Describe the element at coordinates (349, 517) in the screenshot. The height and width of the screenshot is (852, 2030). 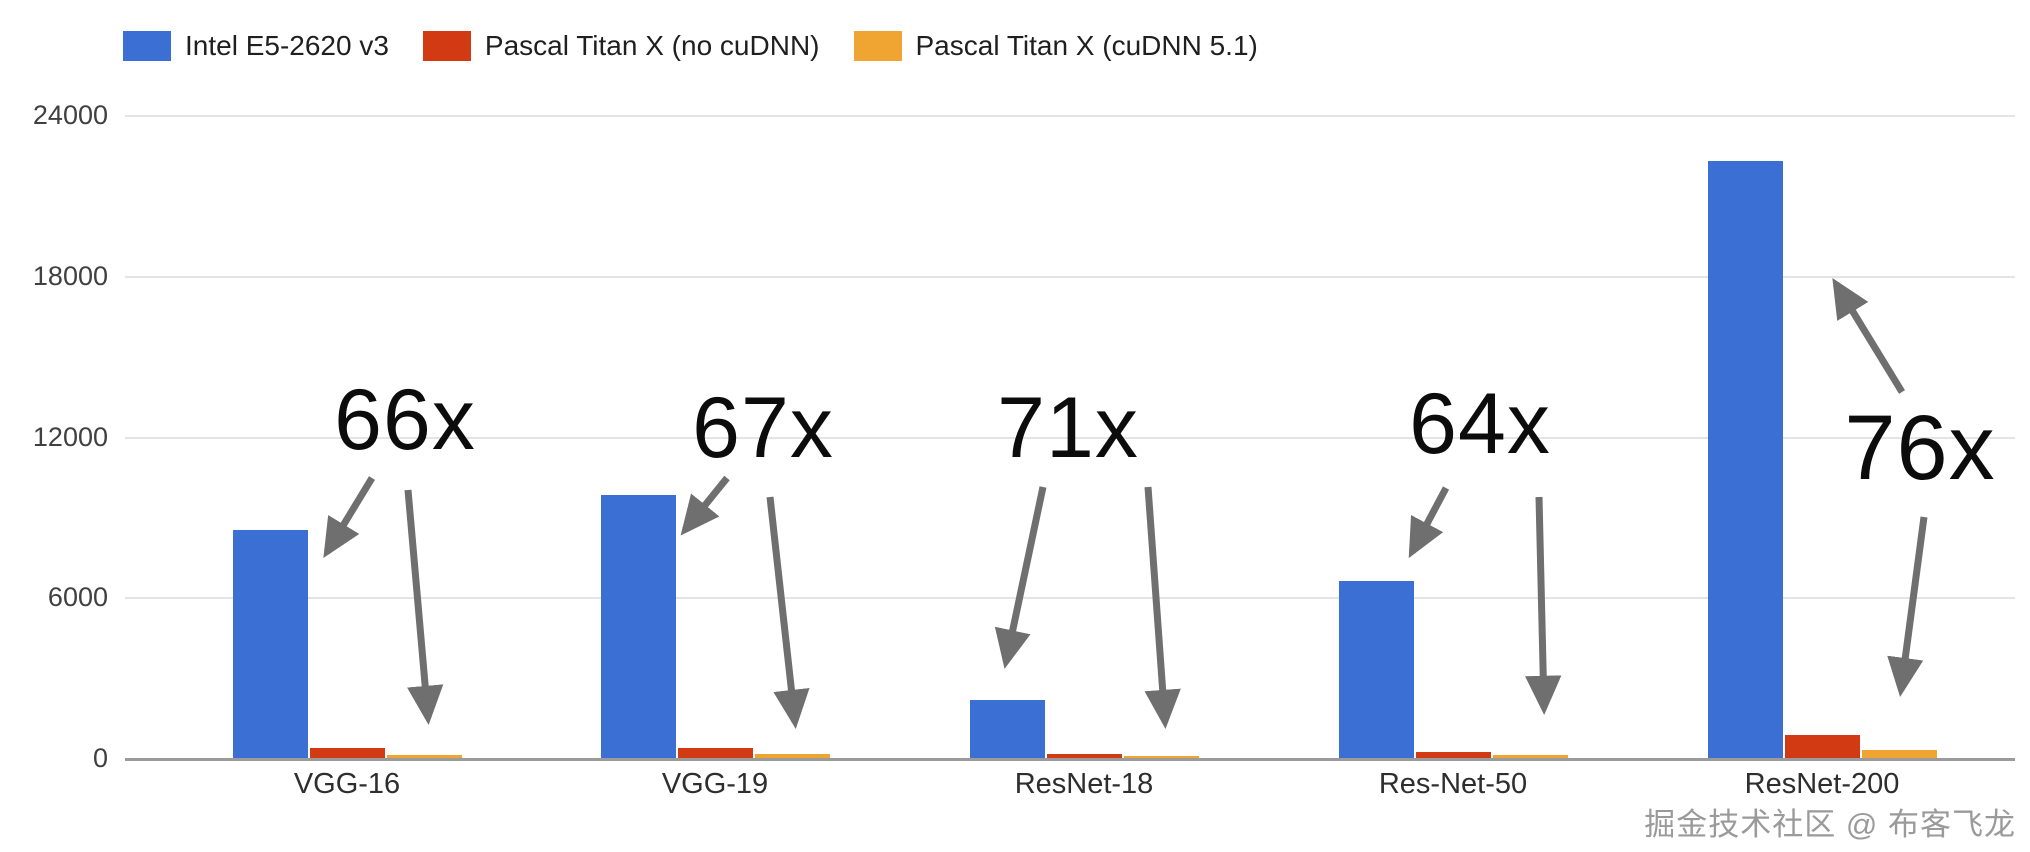
I see `arrow-66x-to-cpu-bar` at that location.